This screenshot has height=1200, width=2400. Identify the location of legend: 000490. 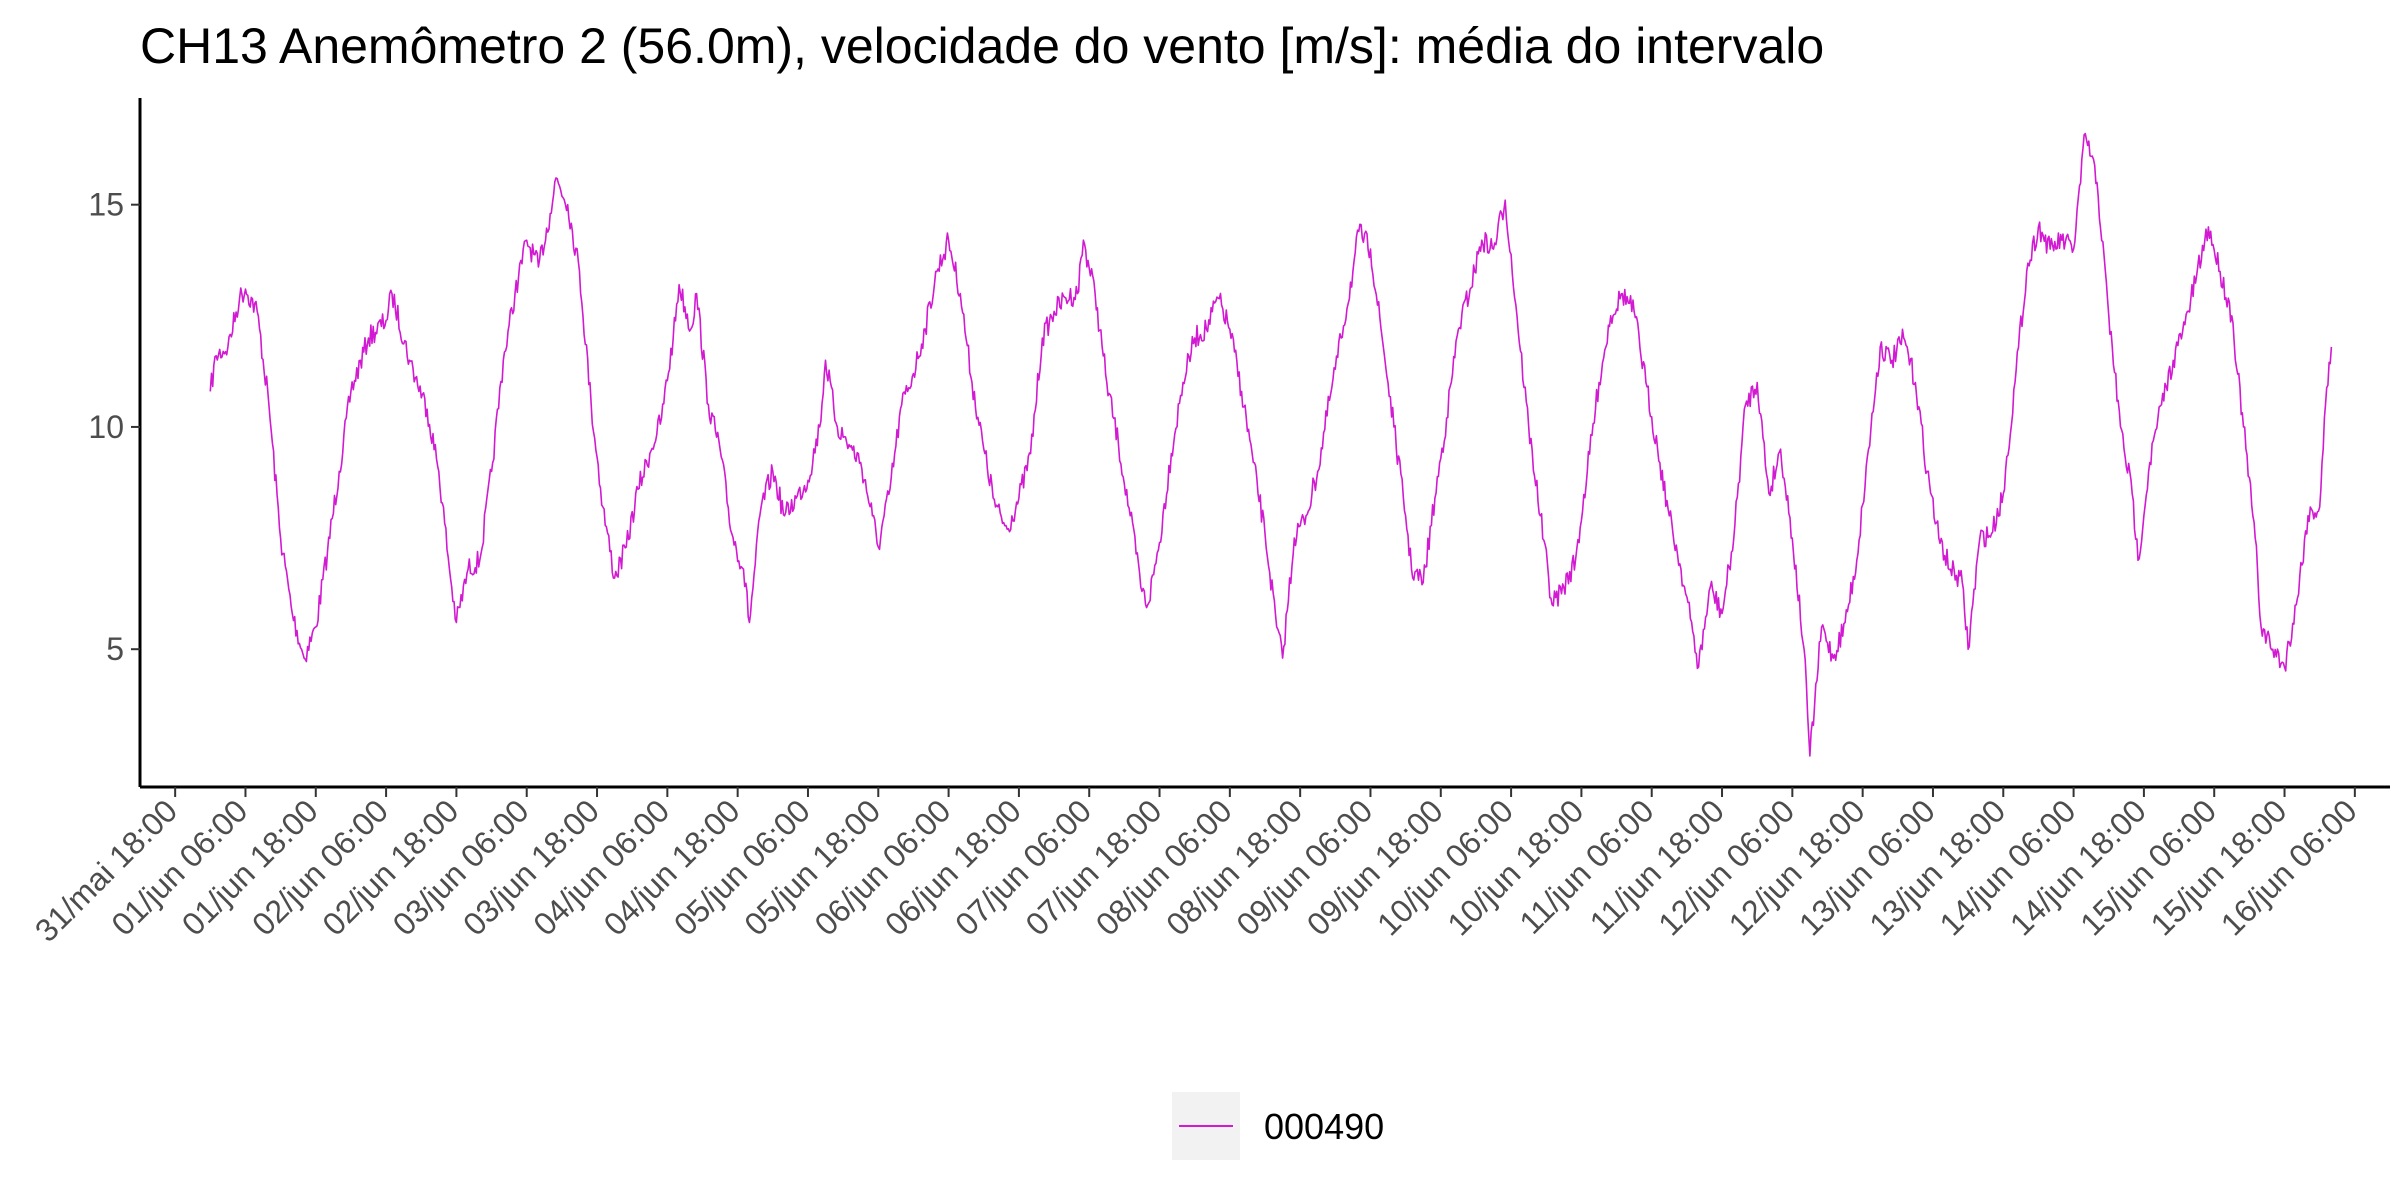
(1278, 1126).